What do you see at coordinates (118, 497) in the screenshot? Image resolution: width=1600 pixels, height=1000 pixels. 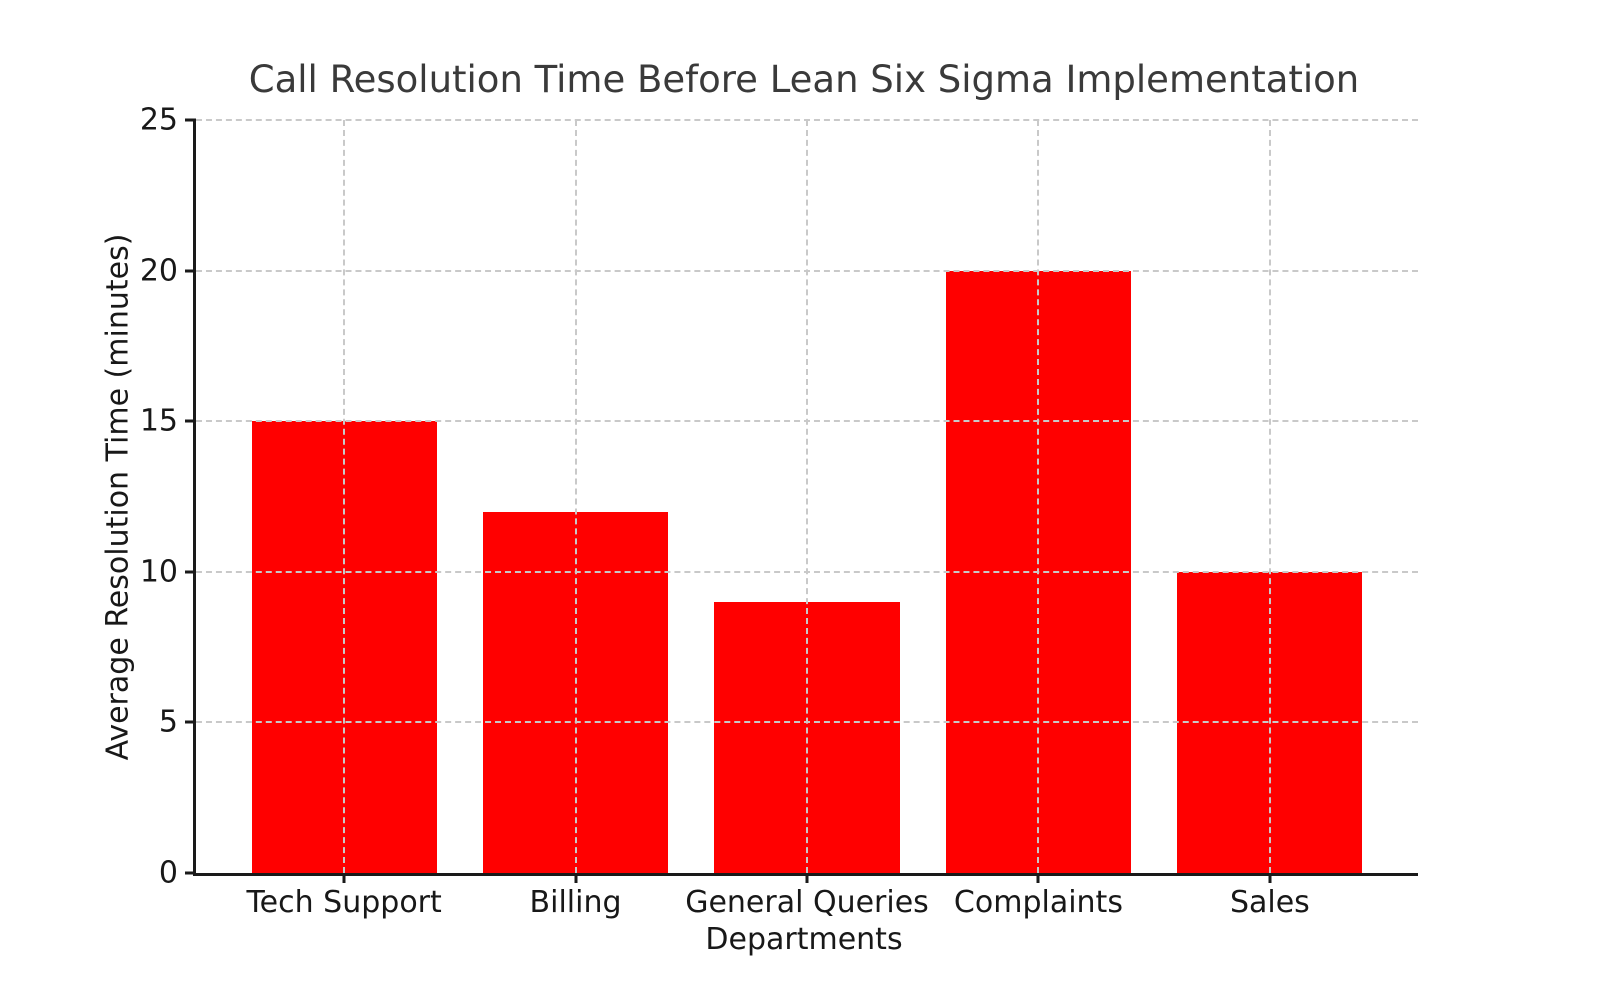 I see `y-axis-label: Average Resolution Time (minutes)` at bounding box center [118, 497].